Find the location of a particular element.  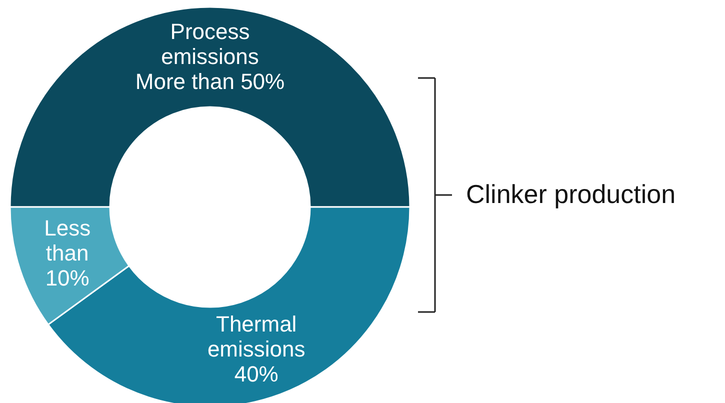

slice-label: Less than 10% is located at coordinates (67, 252).